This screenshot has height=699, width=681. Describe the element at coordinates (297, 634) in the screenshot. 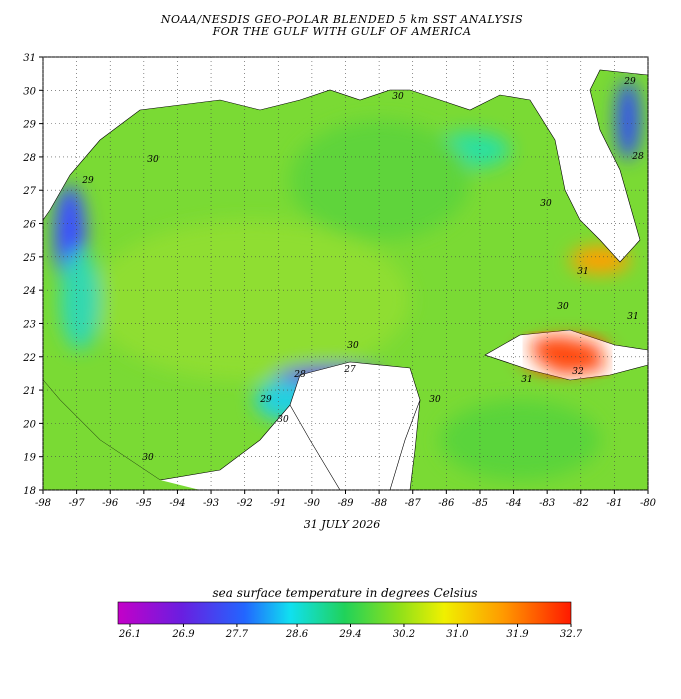

I see `colorbar-tick-label: 28.6` at that location.